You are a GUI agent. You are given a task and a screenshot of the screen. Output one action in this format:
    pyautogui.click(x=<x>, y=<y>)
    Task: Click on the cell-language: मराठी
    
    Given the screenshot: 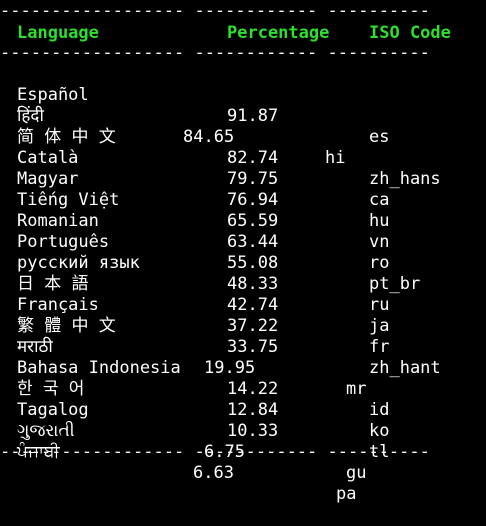 What is the action you would take?
    pyautogui.click(x=35, y=347)
    